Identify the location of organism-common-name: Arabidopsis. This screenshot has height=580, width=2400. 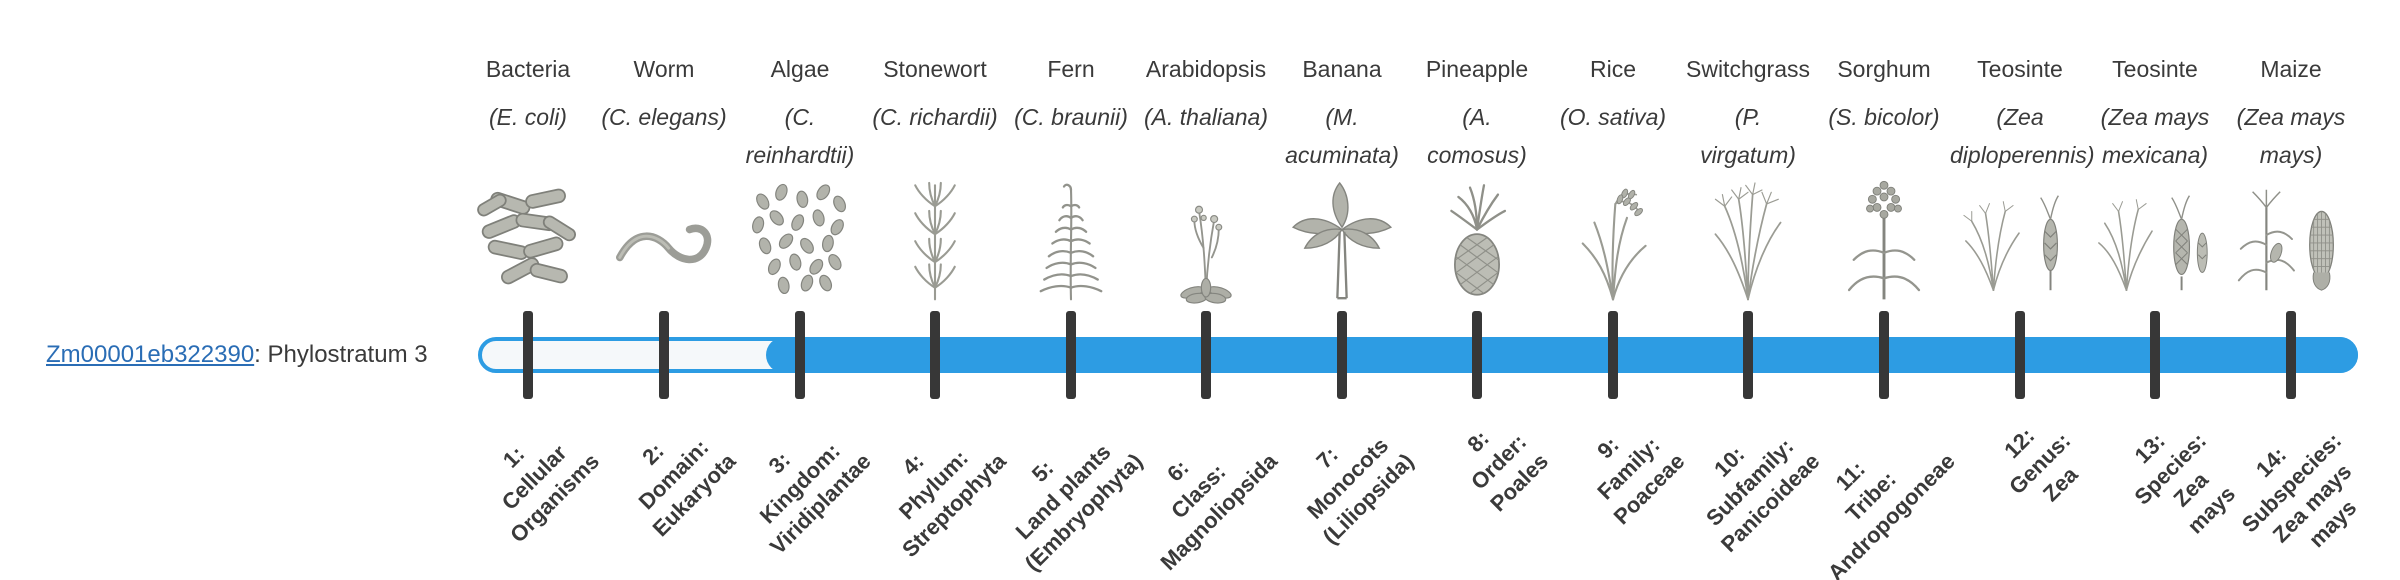
(1206, 69).